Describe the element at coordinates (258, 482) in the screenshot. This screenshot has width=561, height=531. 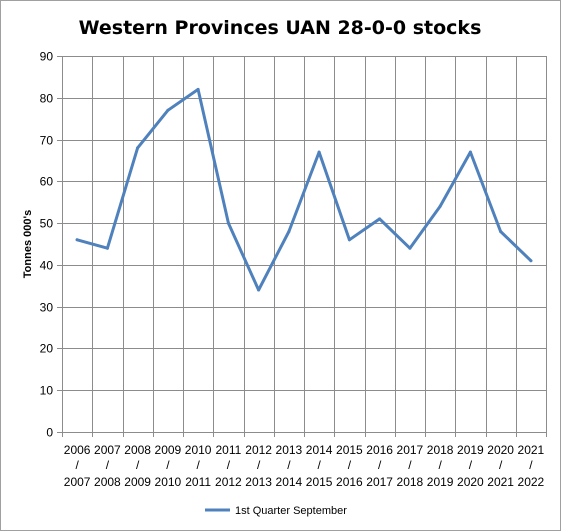
I see `x-tick-label-bottom: 2013` at that location.